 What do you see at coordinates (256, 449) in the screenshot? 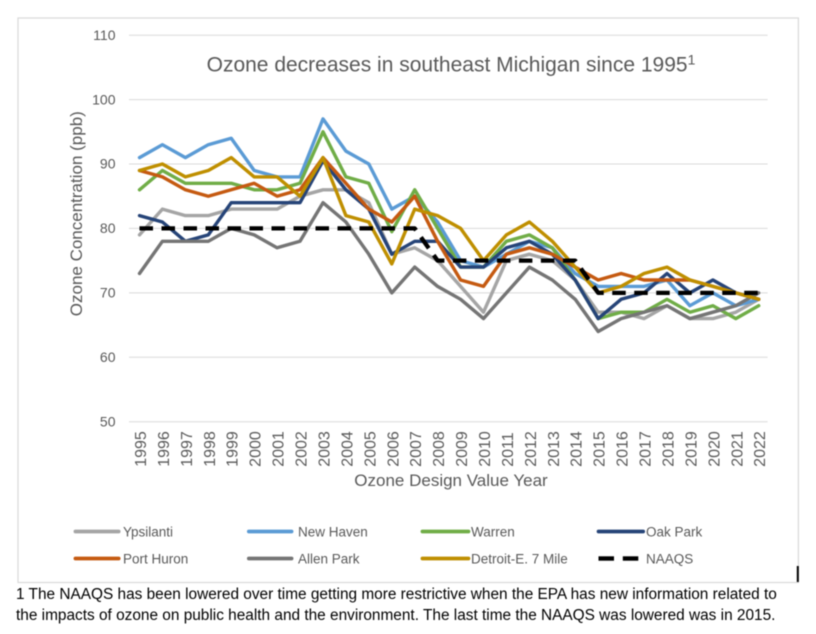
I see `svg-text: 2000` at bounding box center [256, 449].